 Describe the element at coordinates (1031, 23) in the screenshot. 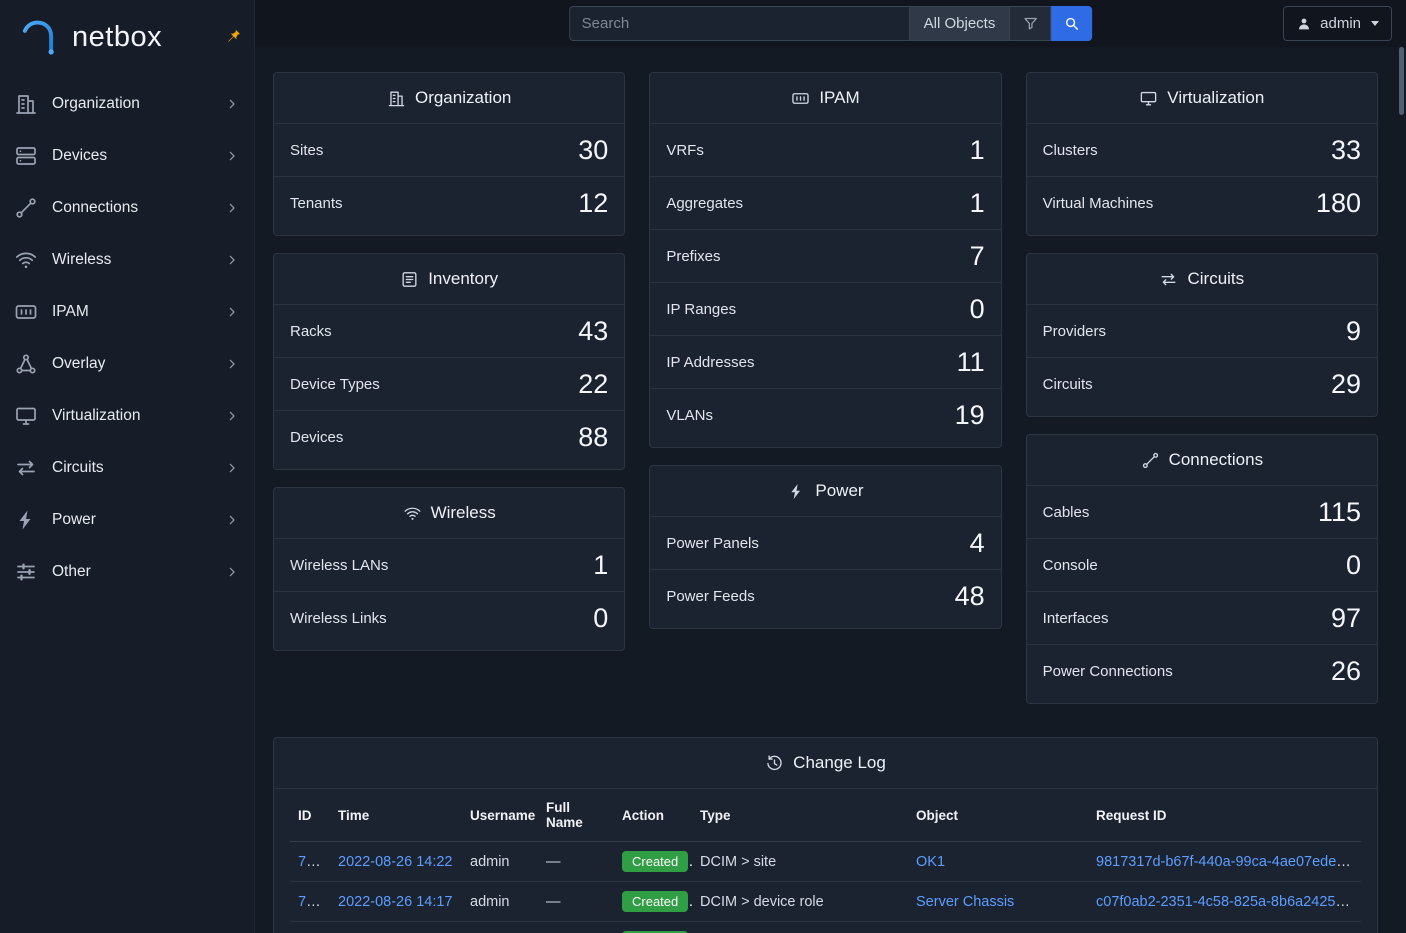

I see `filter-button` at that location.